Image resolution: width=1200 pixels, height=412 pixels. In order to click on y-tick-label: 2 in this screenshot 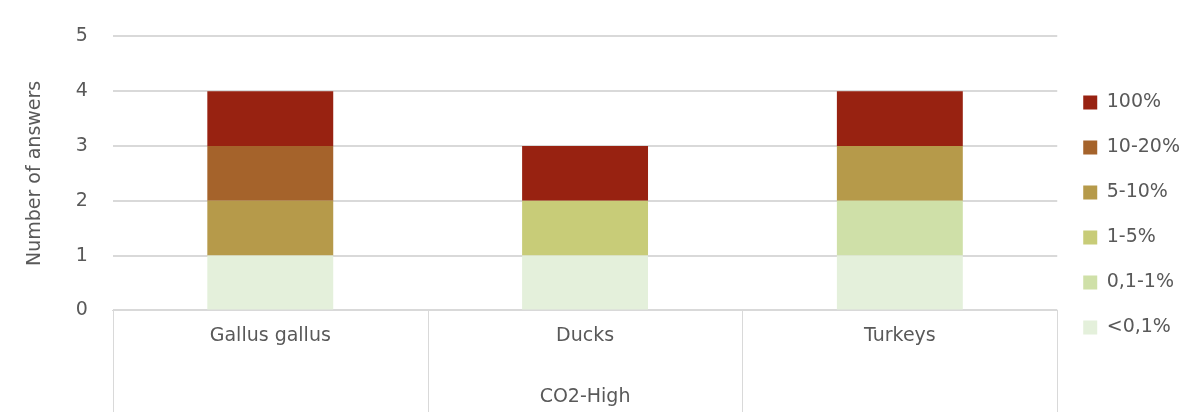, I will do `click(81, 198)`.